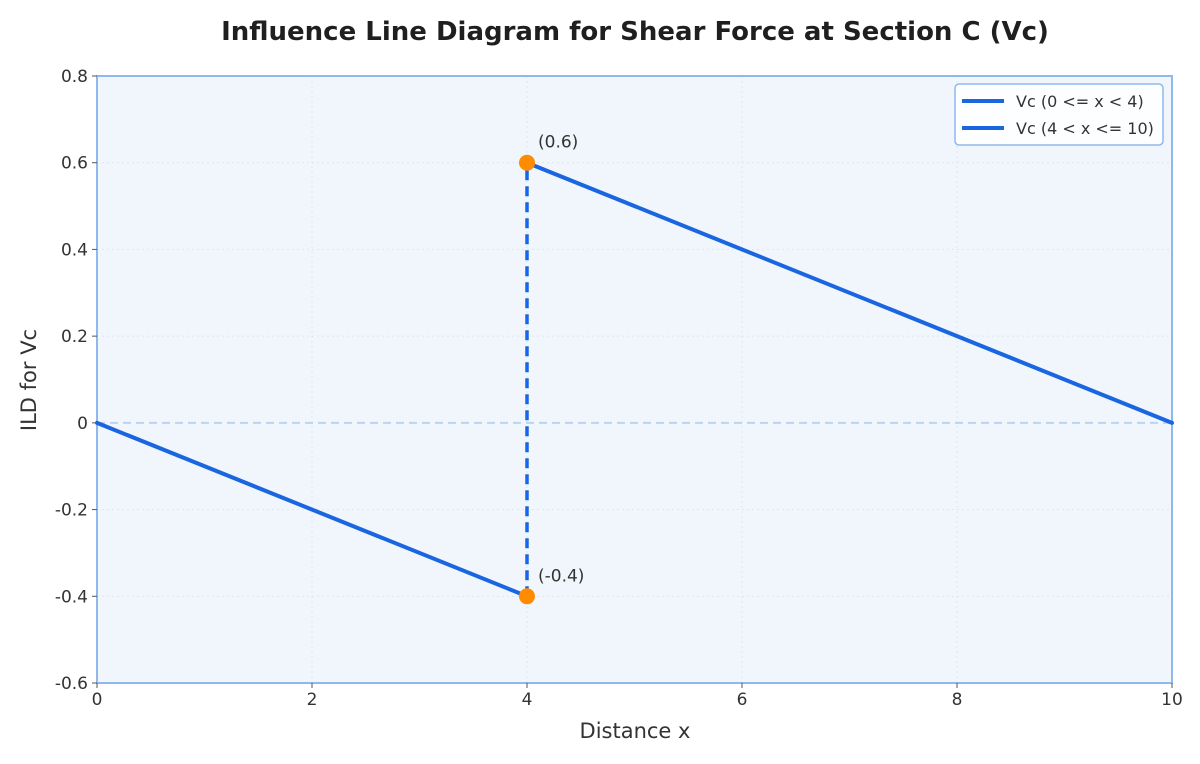  I want to click on y-tick-label: -0.4, so click(71, 597).